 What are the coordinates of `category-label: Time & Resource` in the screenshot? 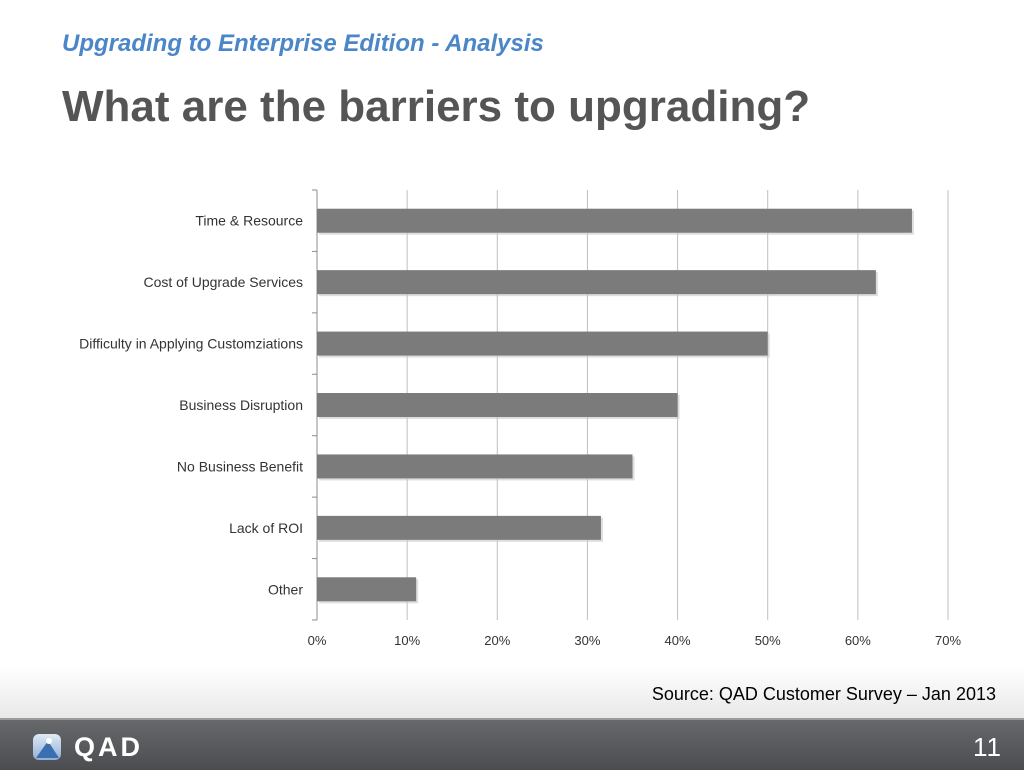 It's located at (249, 221).